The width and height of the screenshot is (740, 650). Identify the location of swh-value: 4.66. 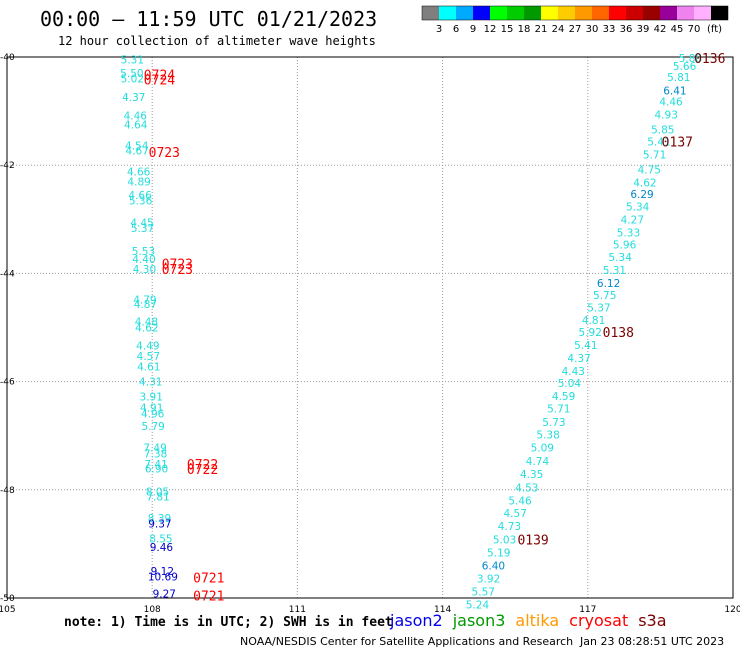
(140, 196).